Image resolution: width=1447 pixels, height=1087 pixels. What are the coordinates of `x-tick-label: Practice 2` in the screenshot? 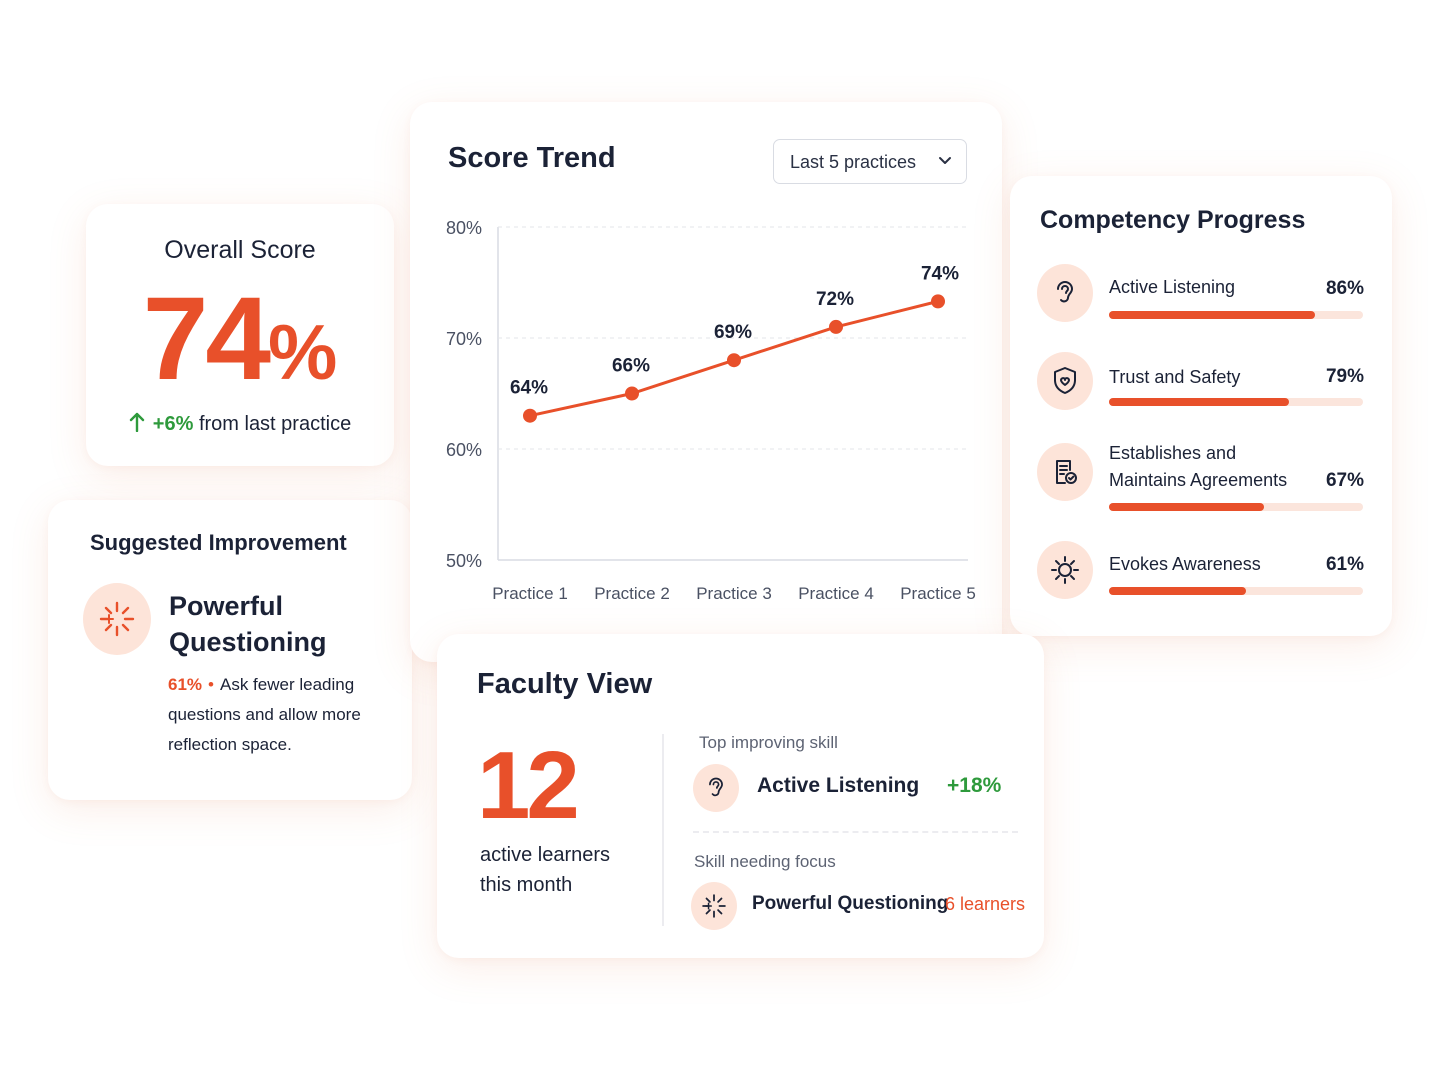 It's located at (632, 593).